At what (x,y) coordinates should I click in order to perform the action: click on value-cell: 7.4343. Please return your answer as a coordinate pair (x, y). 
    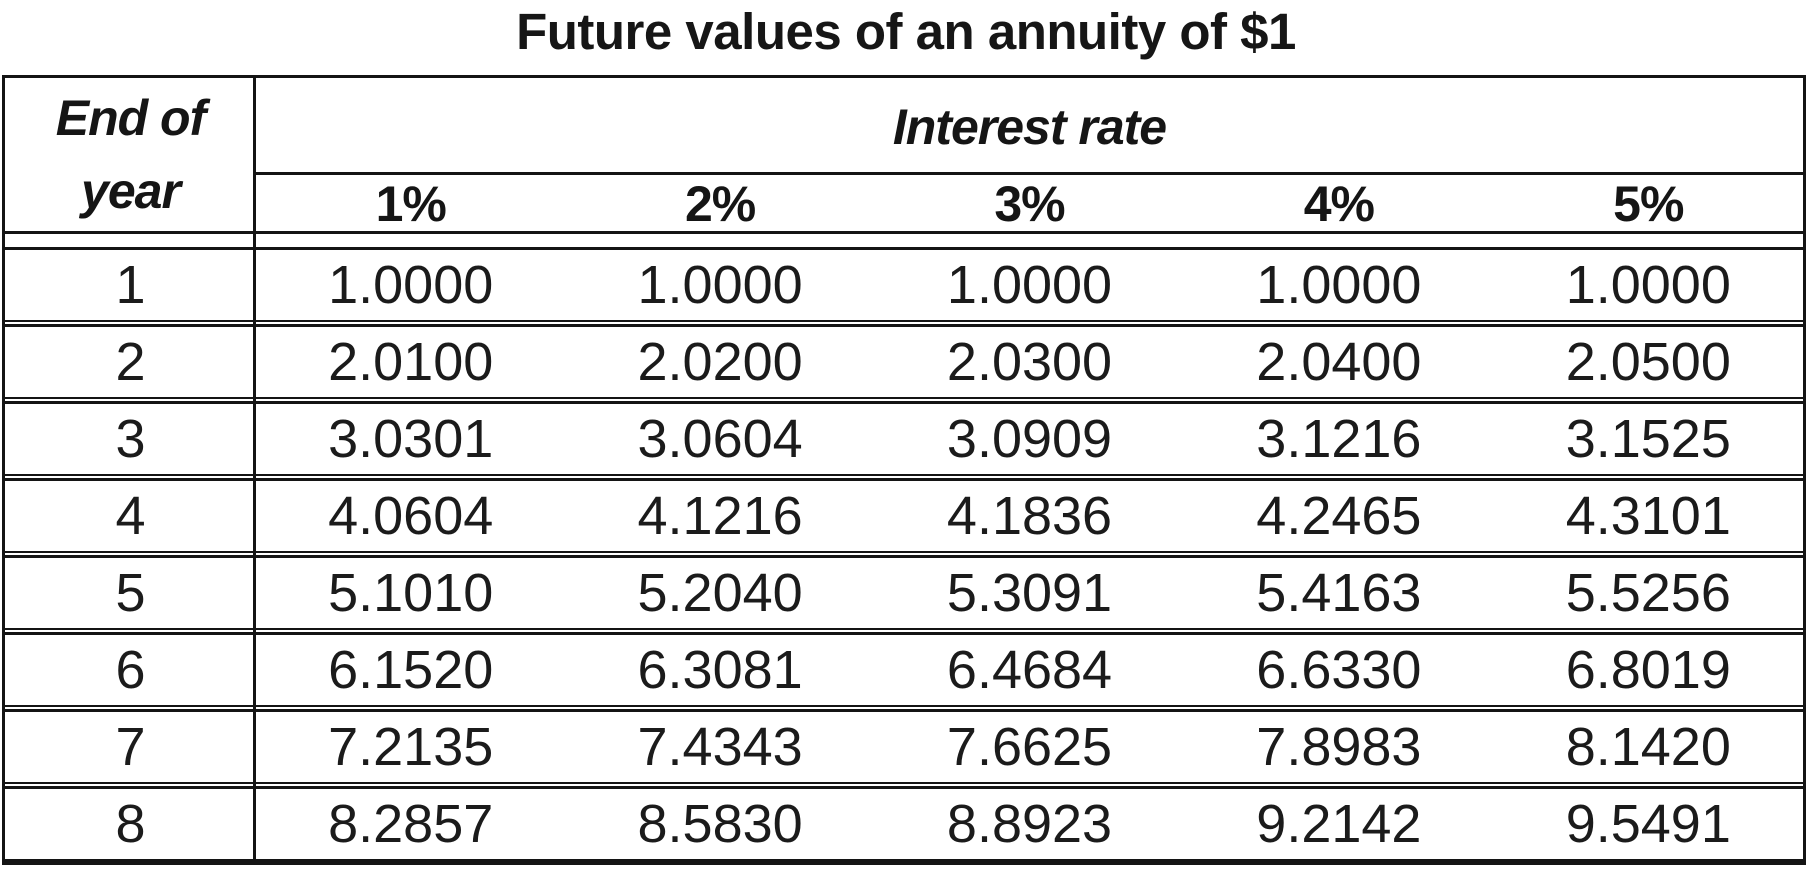
    Looking at the image, I should click on (720, 747).